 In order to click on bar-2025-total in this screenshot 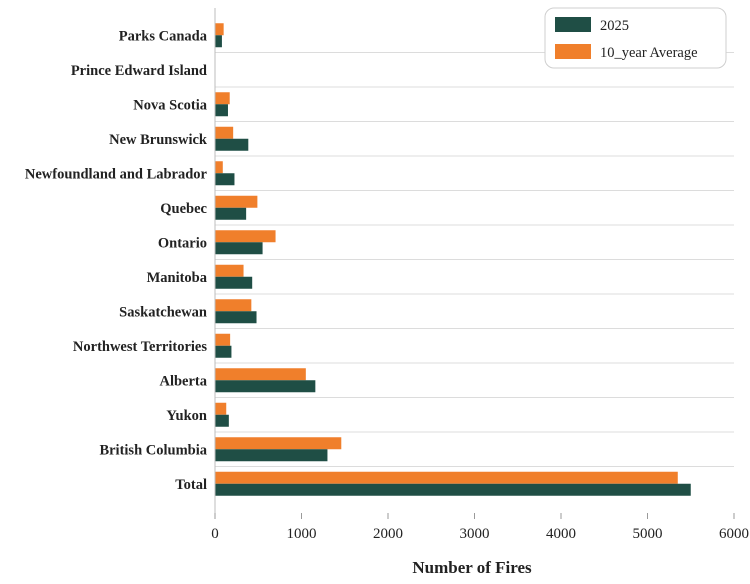, I will do `click(453, 489)`.